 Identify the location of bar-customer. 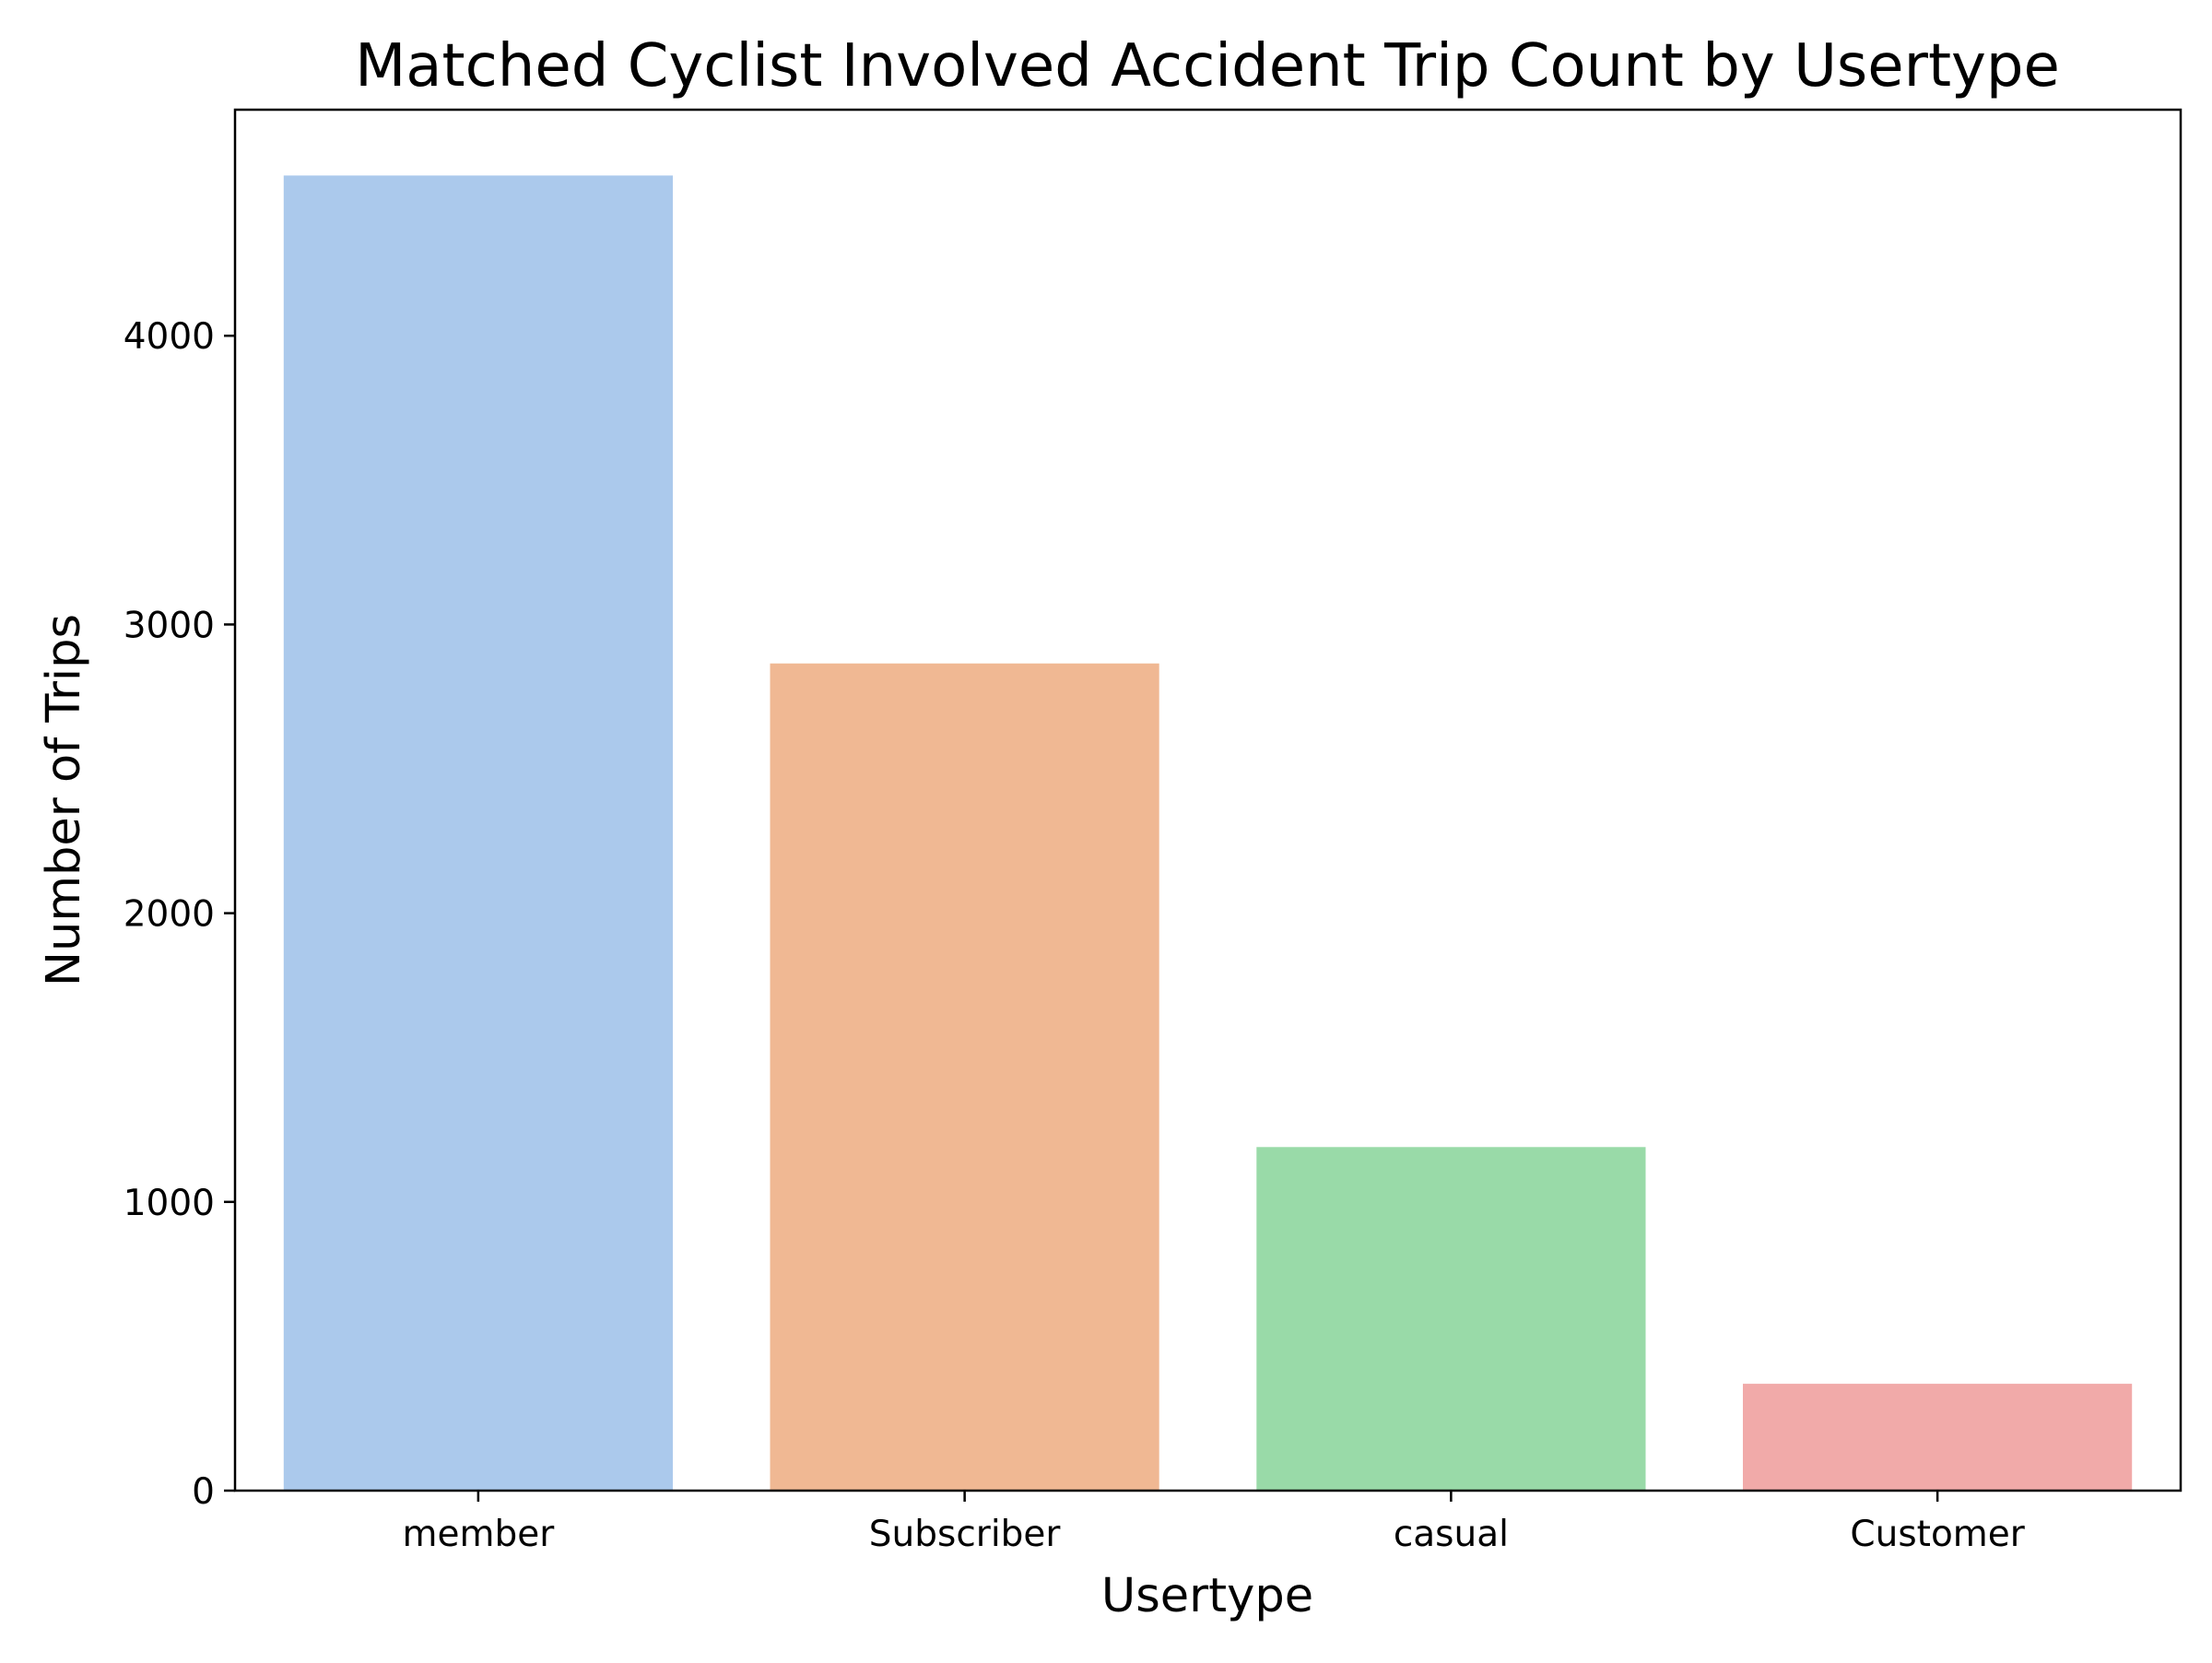
(1938, 1437).